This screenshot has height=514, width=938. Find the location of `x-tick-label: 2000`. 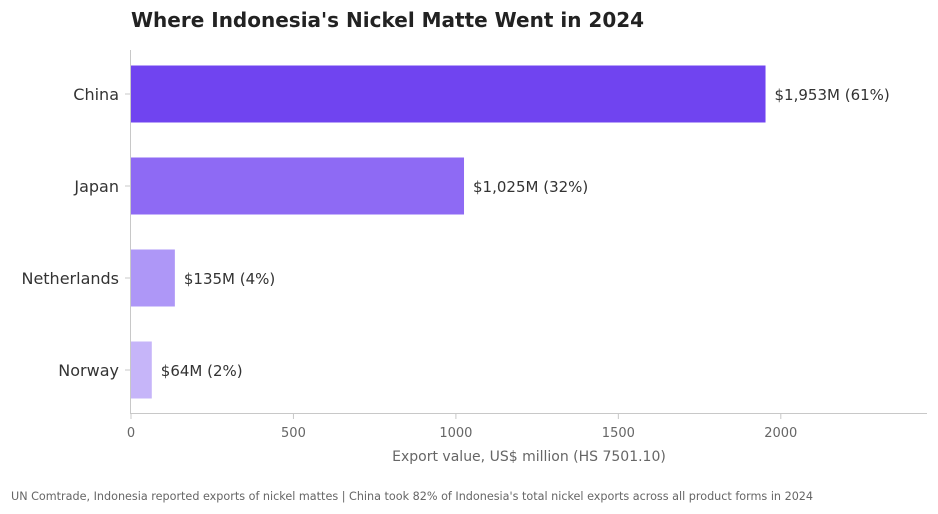

x-tick-label: 2000 is located at coordinates (780, 433).